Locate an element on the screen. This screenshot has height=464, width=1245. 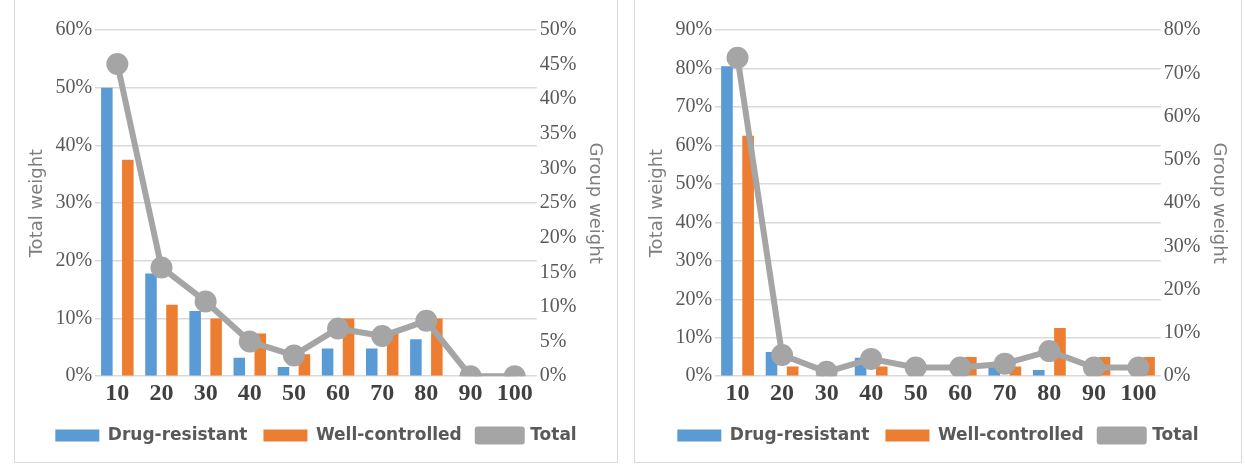
y2-tick-label: 15% is located at coordinates (558, 270).